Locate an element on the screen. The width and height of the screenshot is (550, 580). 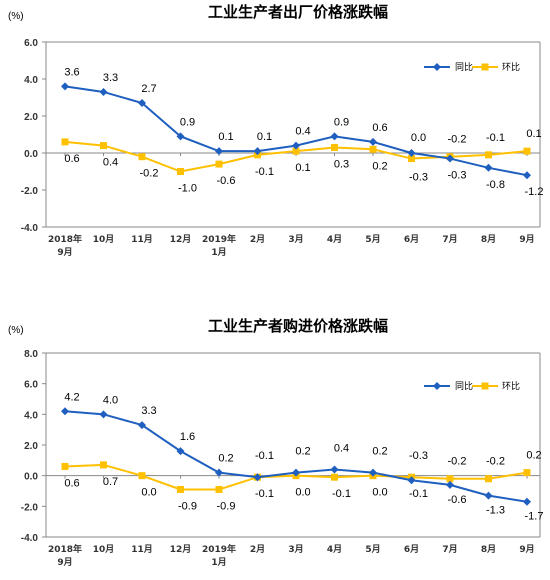
x-tick-label: 2019年 is located at coordinates (219, 549).